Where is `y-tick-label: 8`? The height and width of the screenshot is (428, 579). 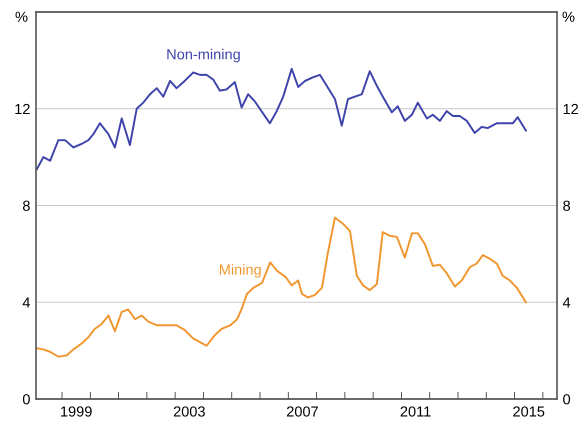 y-tick-label: 8 is located at coordinates (26, 205).